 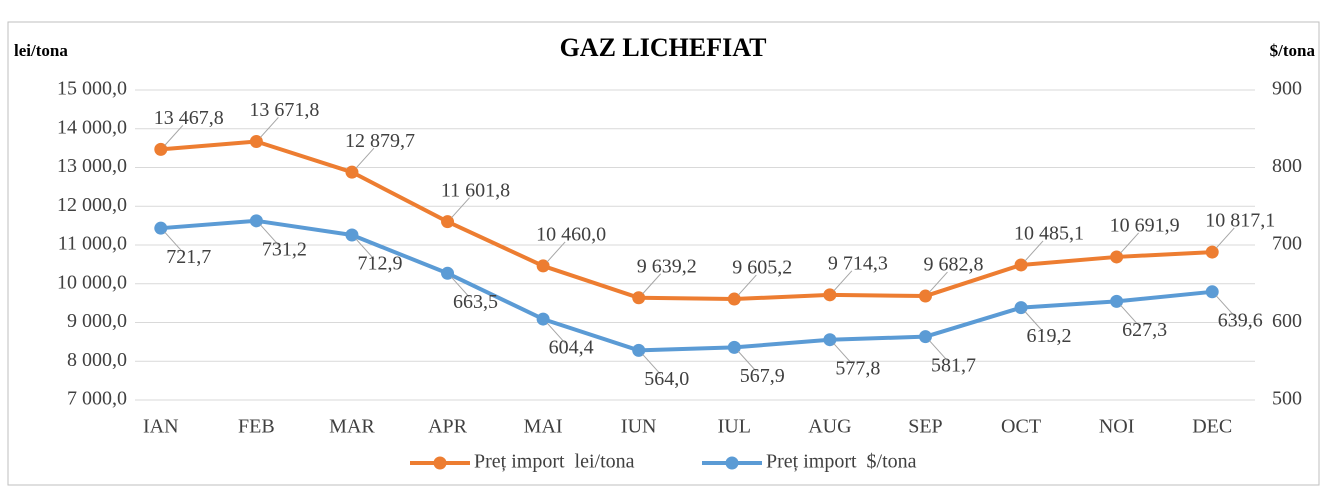 What do you see at coordinates (734, 427) in the screenshot?
I see `x-tick-label: IUL` at bounding box center [734, 427].